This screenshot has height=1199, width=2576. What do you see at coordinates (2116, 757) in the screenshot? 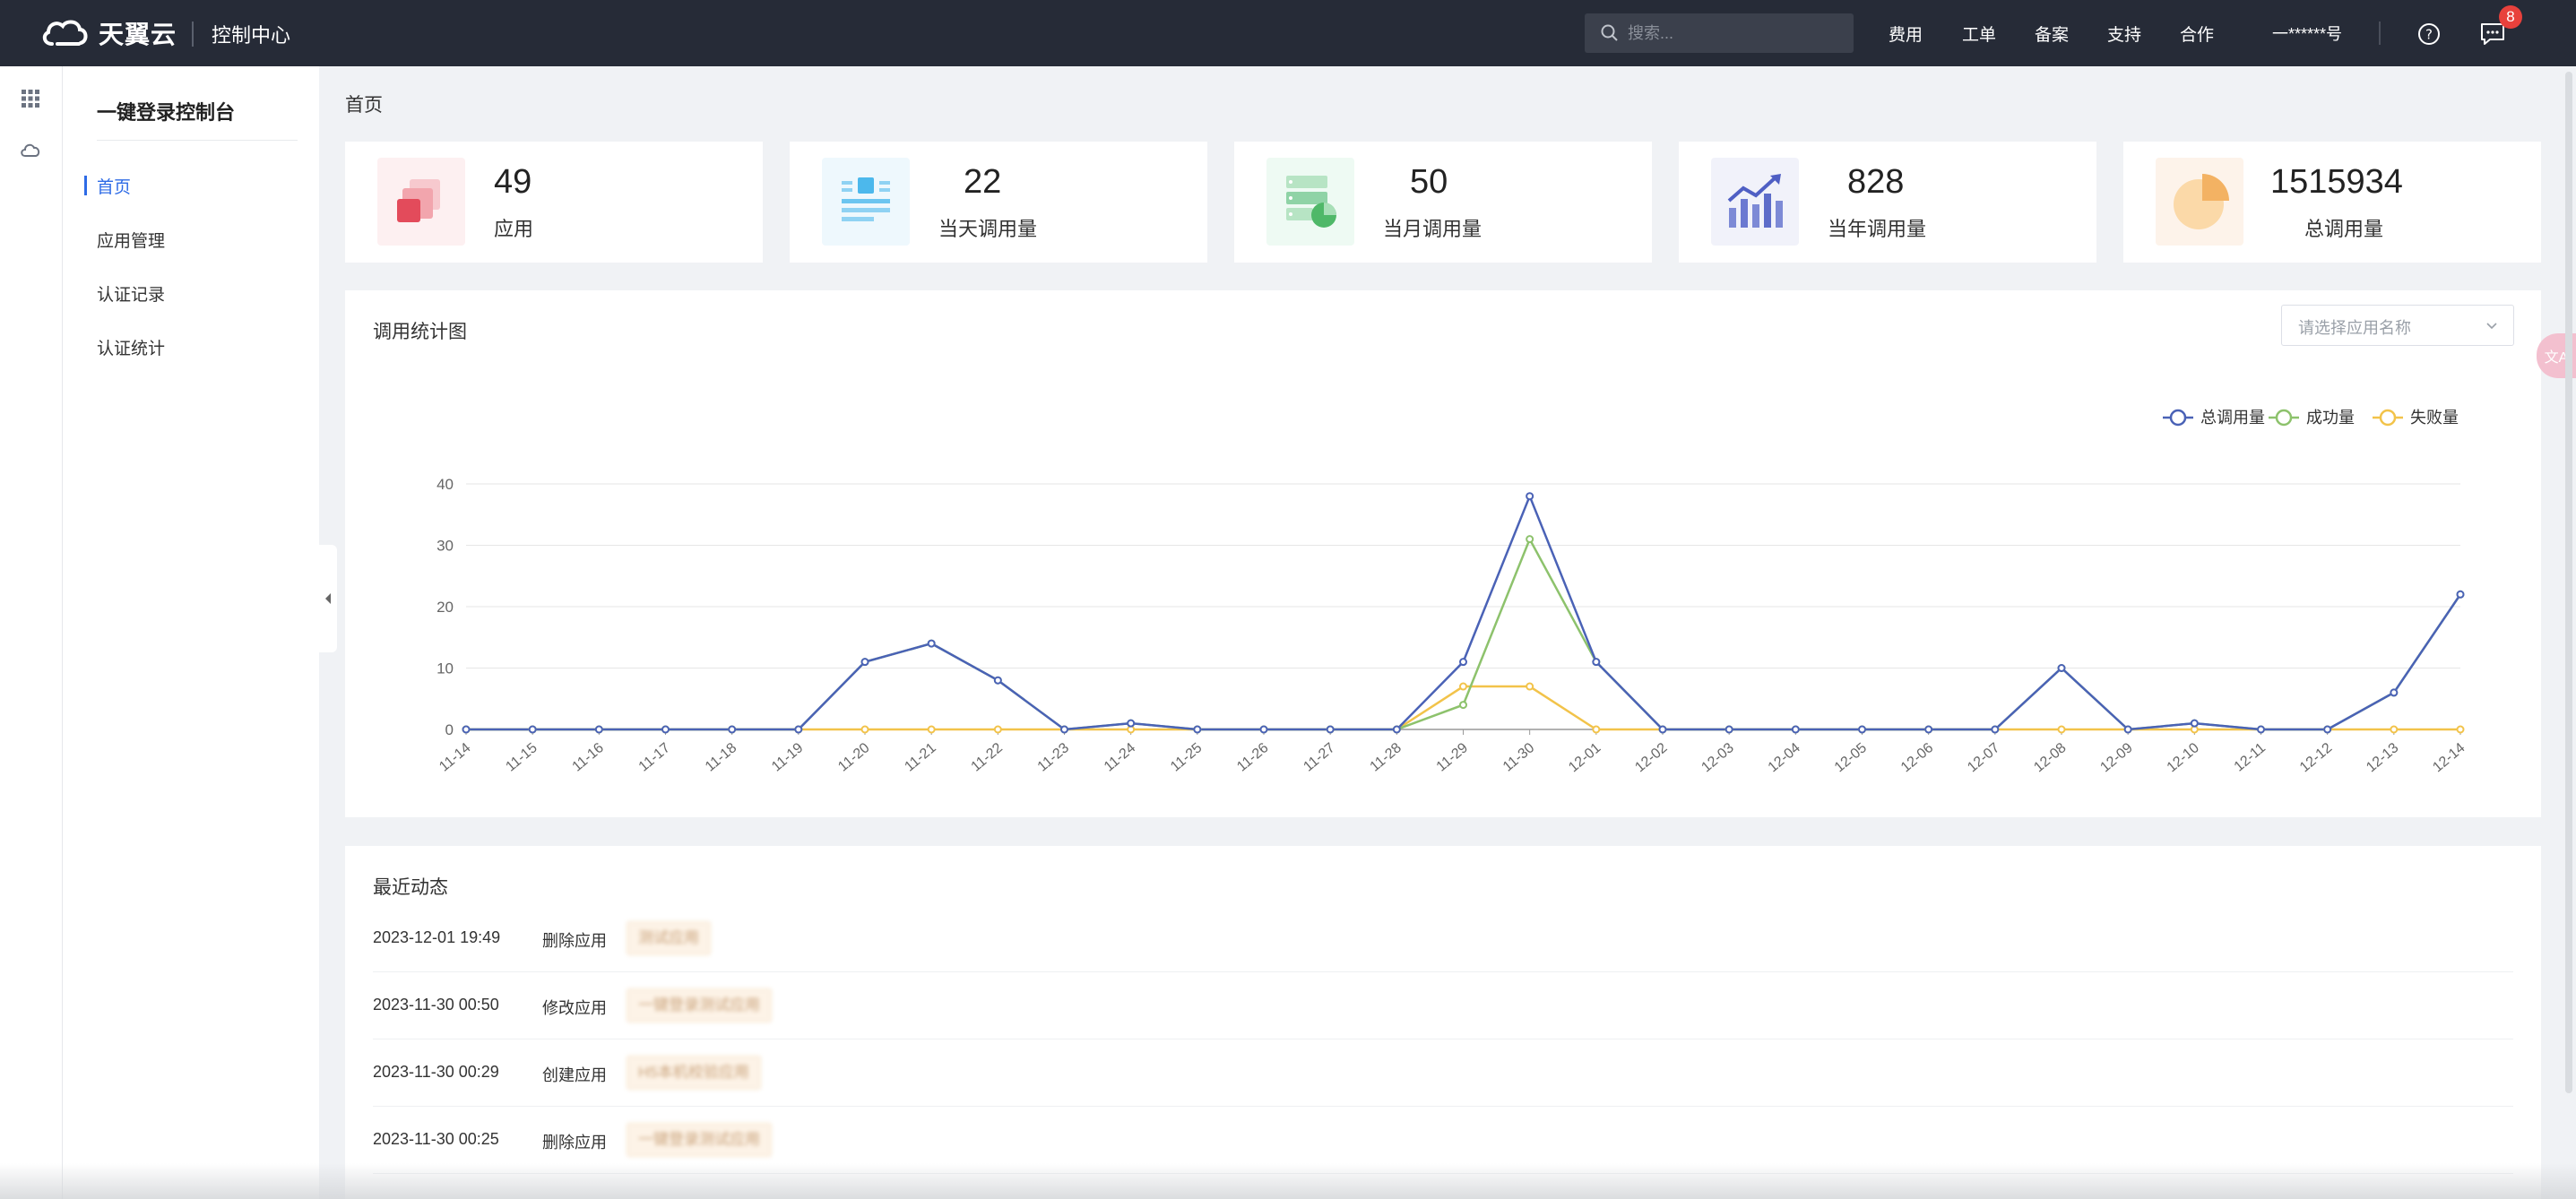
I see `x-tick-label: 12-09` at bounding box center [2116, 757].